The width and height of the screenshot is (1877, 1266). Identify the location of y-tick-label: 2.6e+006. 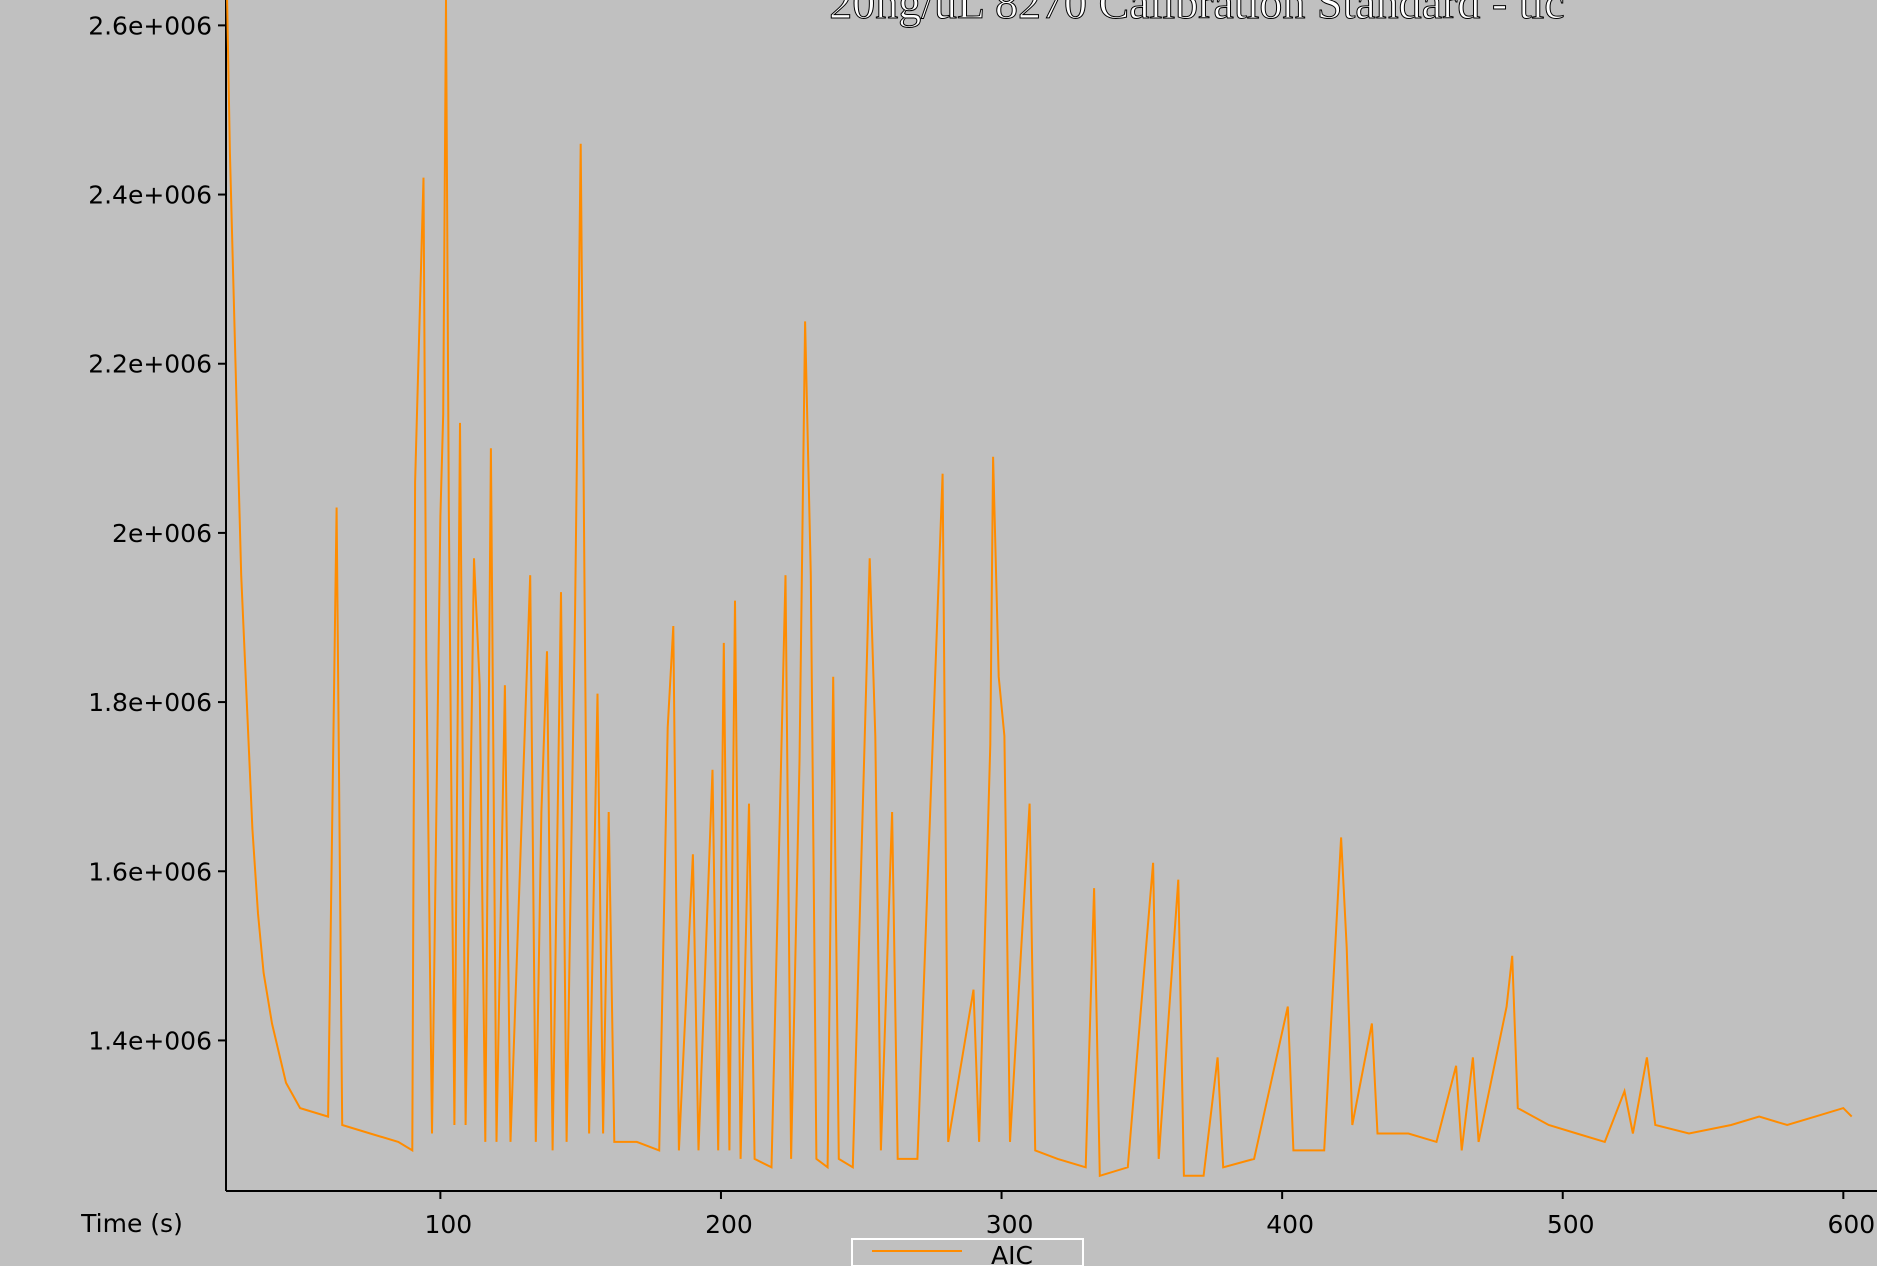
(150, 25).